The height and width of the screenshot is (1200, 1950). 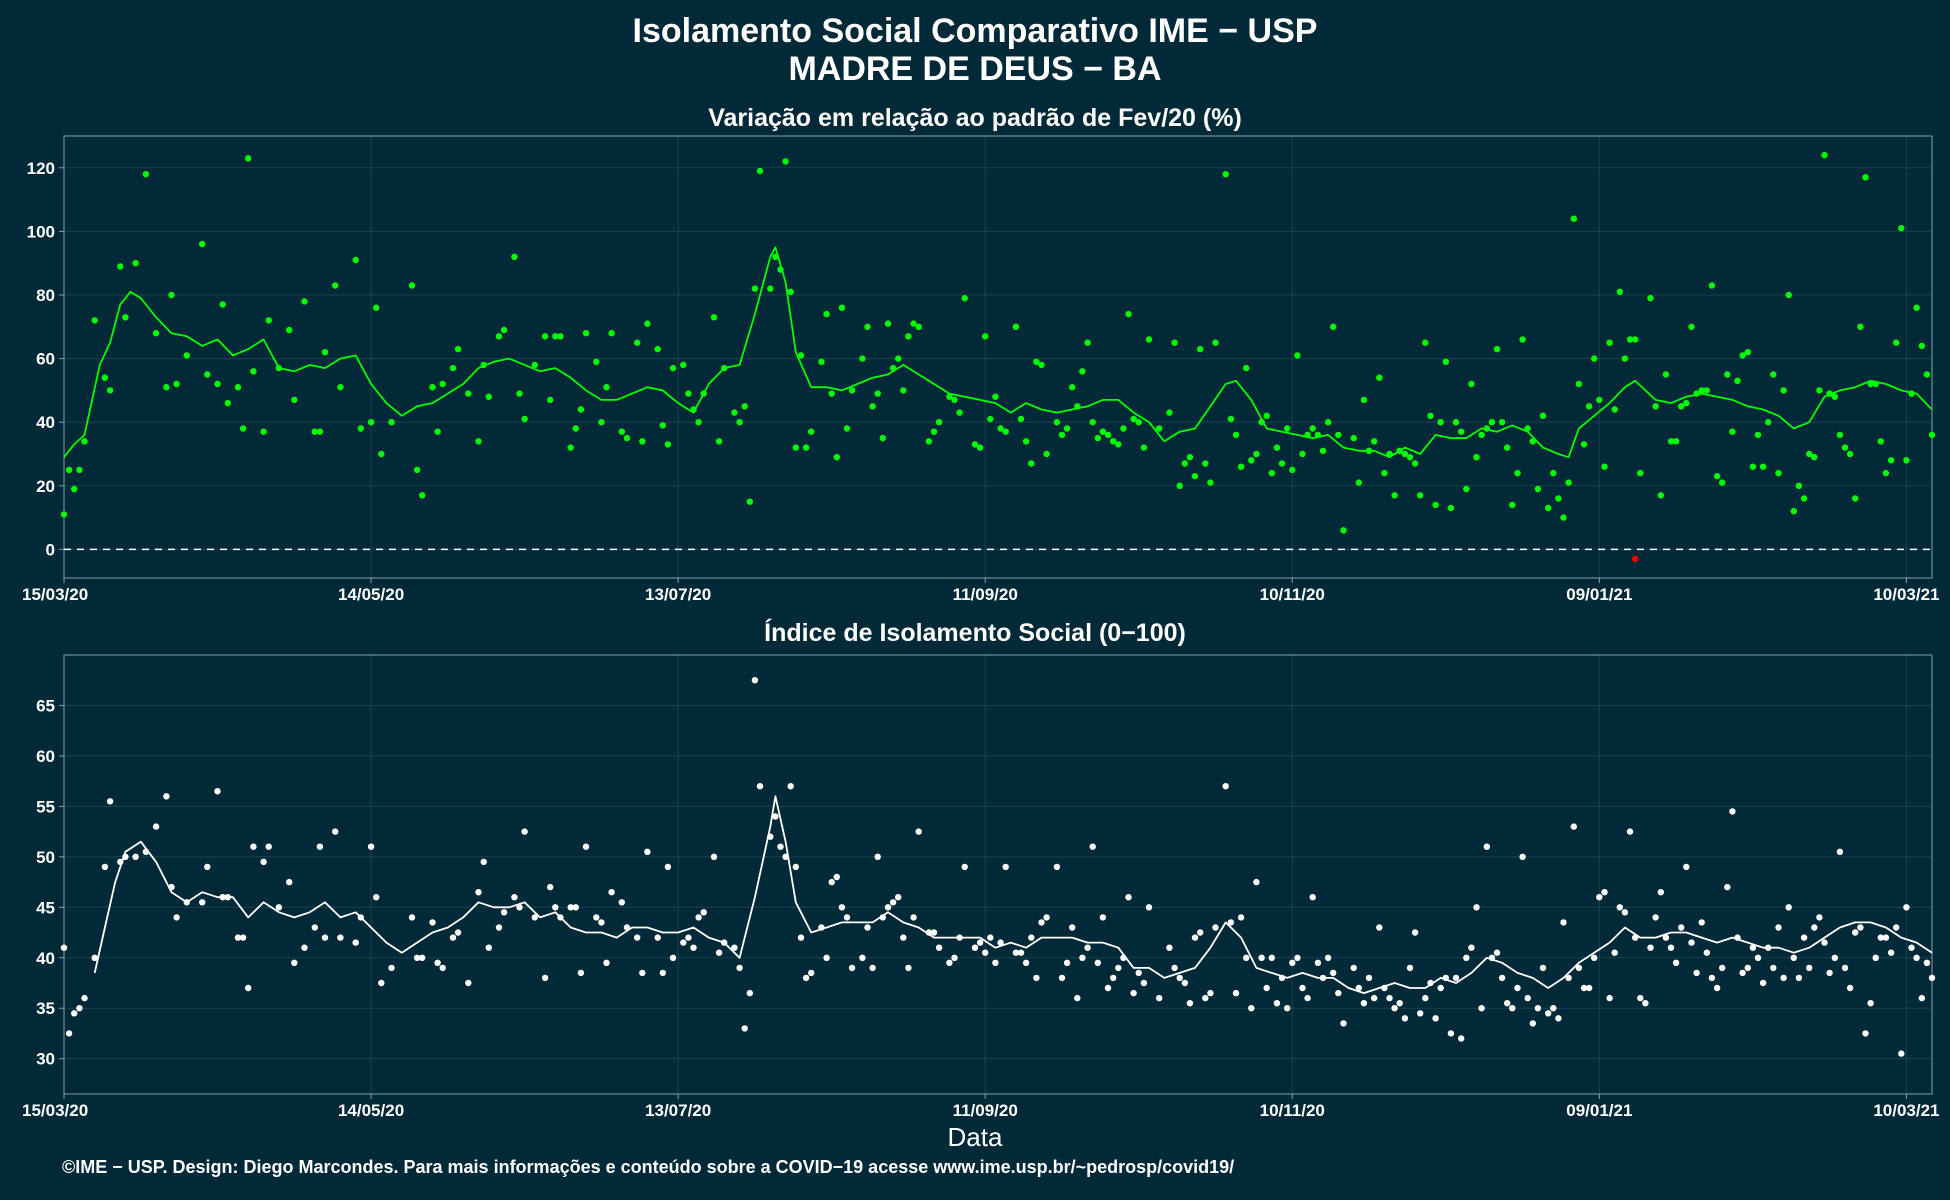 What do you see at coordinates (371, 1110) in the screenshot?
I see `bottom-x-tick-label: 14/05/20` at bounding box center [371, 1110].